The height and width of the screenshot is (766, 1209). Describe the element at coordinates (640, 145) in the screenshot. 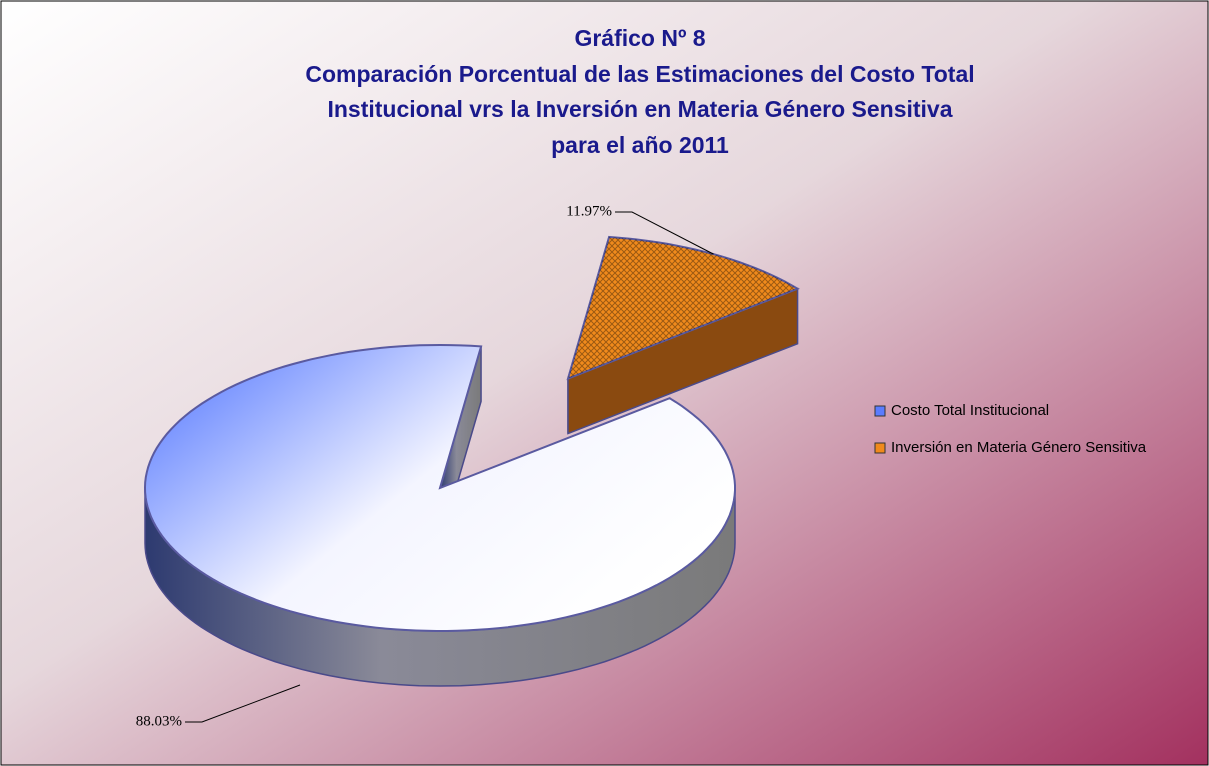

I see `chart-title: para el año 2011` at that location.